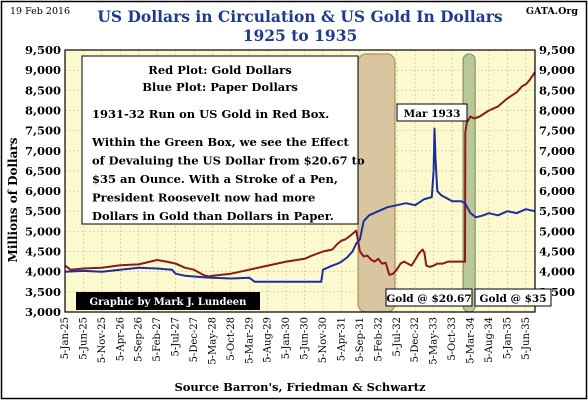 This screenshot has width=588, height=400. Describe the element at coordinates (212, 341) in the screenshot. I see `x-tick-label: 5-May-28` at that location.